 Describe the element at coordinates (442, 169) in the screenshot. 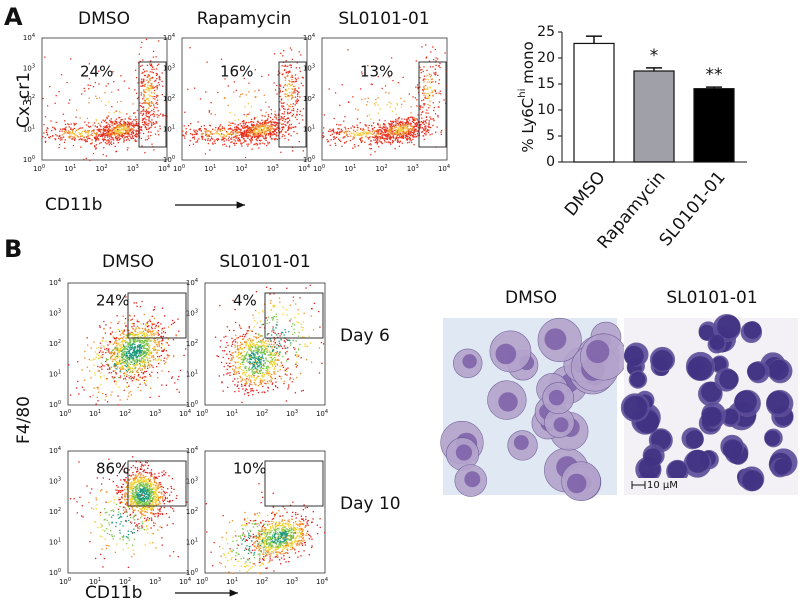

I see `tick-base: 10` at that location.